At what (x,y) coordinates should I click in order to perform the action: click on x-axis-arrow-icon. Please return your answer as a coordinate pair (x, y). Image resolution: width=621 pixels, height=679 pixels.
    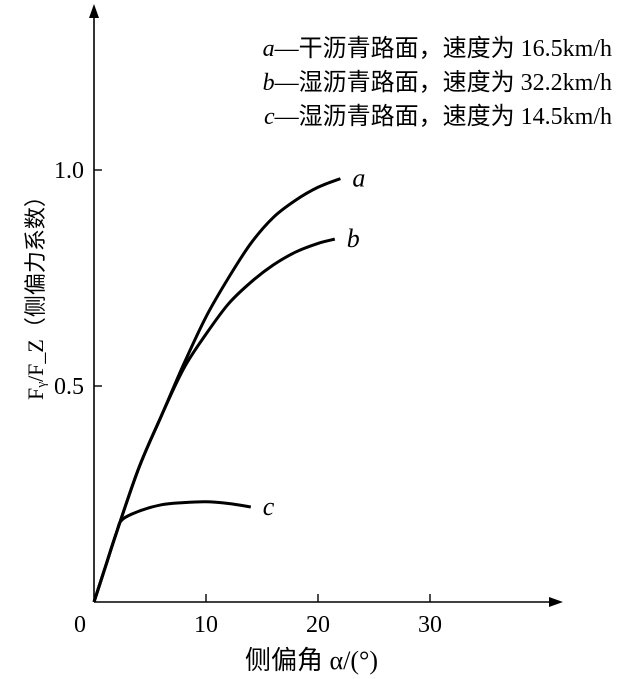
    Looking at the image, I should click on (556, 602).